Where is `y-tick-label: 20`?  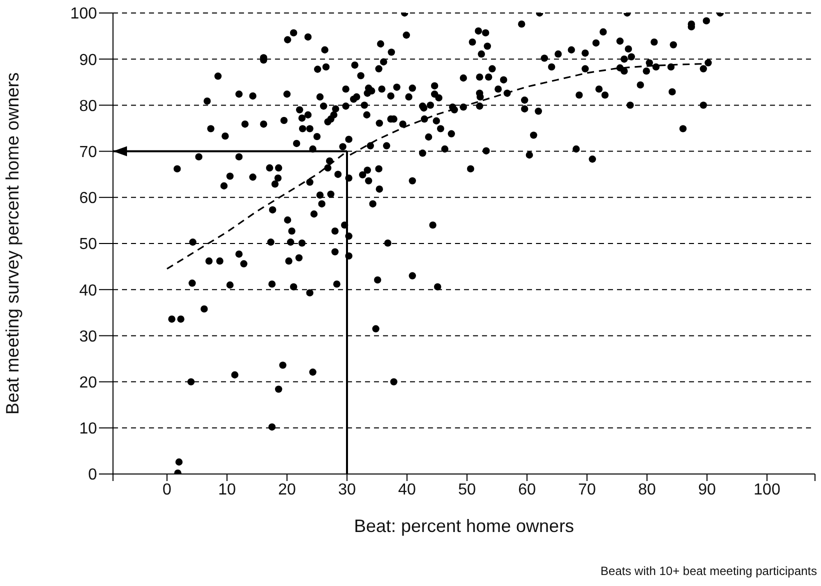 y-tick-label: 20 is located at coordinates (88, 383).